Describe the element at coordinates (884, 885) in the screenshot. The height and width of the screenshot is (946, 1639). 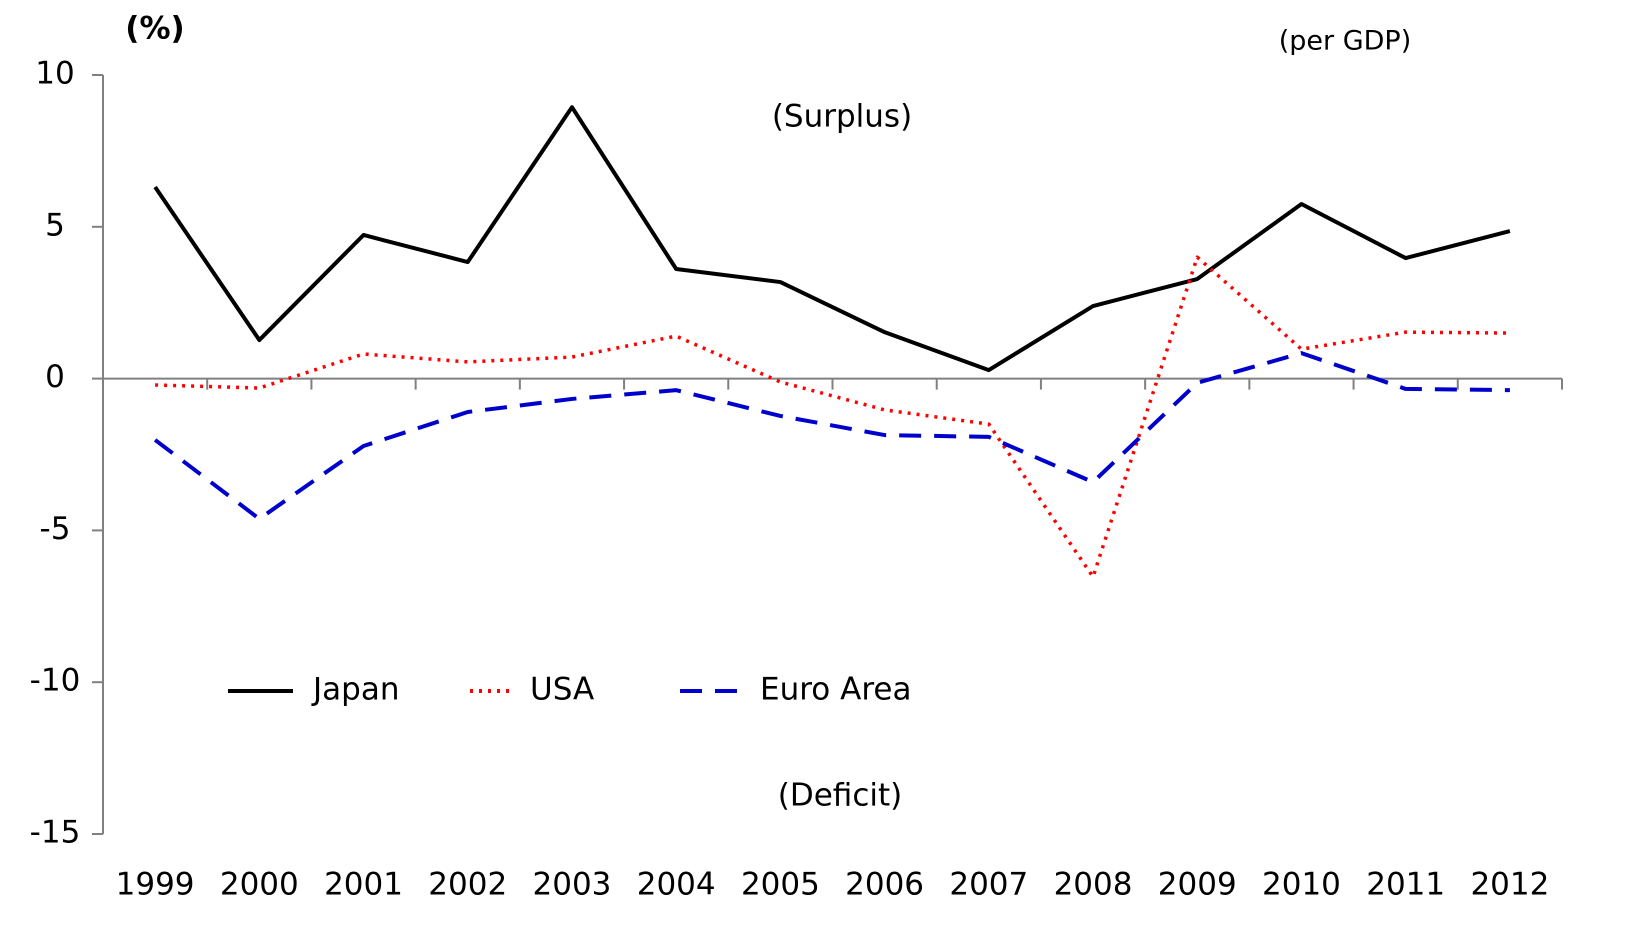
I see `x-tick-label: 2006` at that location.